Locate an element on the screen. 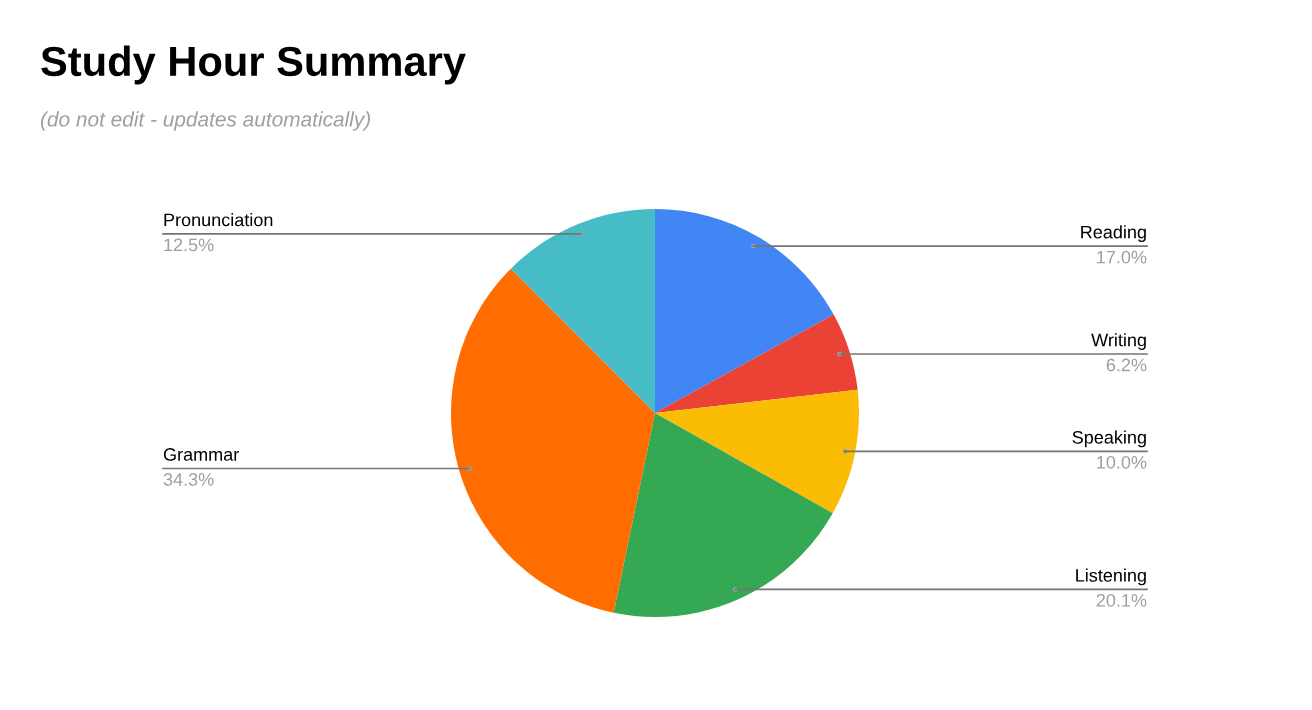 Image resolution: width=1312 pixels, height=710 pixels. slice-label: Pronunciation is located at coordinates (218, 220).